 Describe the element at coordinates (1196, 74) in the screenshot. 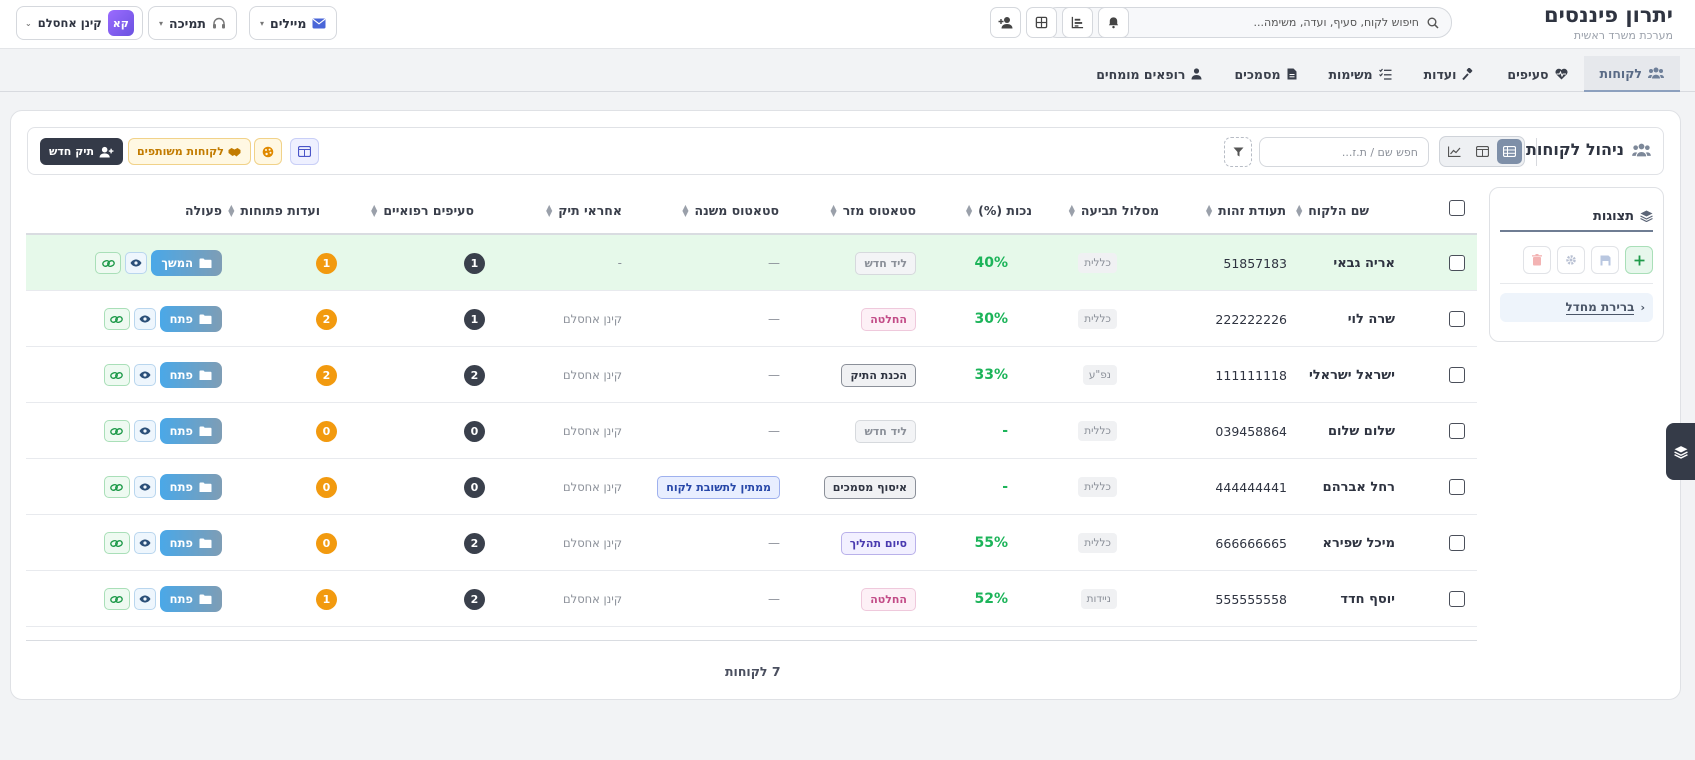

I see `doctor-icon` at that location.